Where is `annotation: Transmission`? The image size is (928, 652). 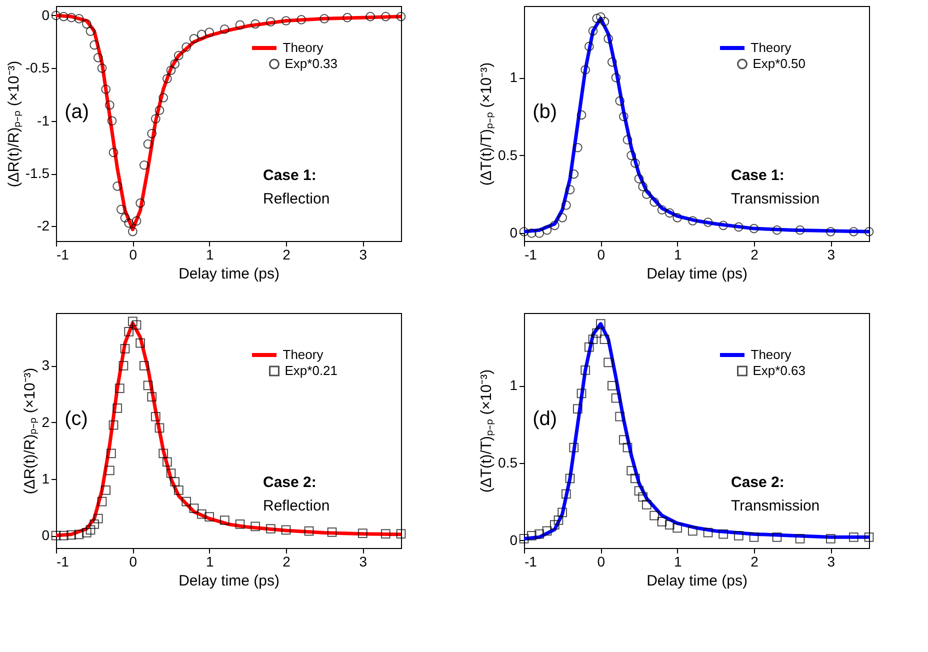
annotation: Transmission is located at coordinates (775, 199).